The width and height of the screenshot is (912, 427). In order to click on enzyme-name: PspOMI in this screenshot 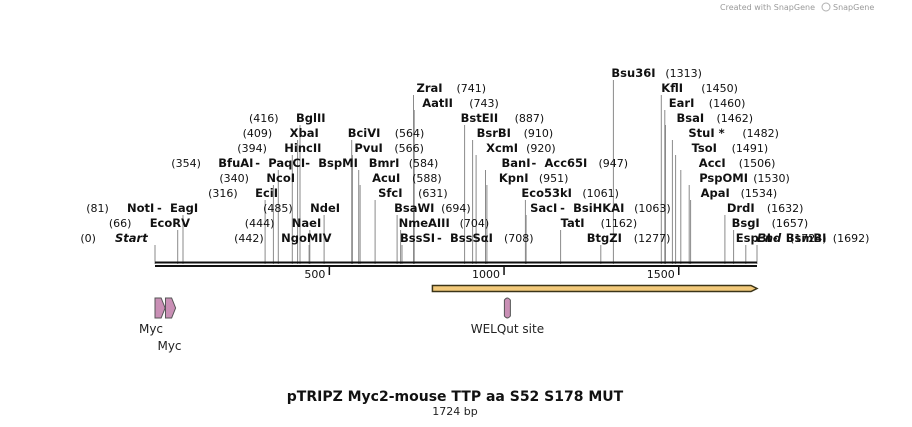, I will do `click(723, 178)`.